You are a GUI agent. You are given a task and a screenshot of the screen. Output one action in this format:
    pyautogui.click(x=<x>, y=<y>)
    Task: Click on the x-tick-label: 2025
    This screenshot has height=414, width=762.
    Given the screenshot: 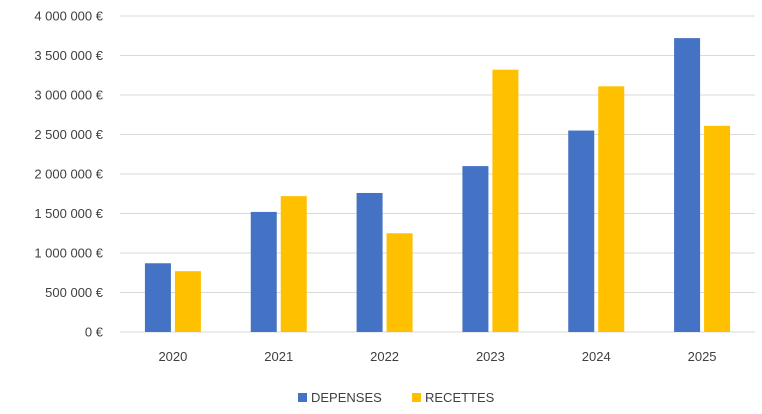 What is the action you would take?
    pyautogui.click(x=702, y=356)
    